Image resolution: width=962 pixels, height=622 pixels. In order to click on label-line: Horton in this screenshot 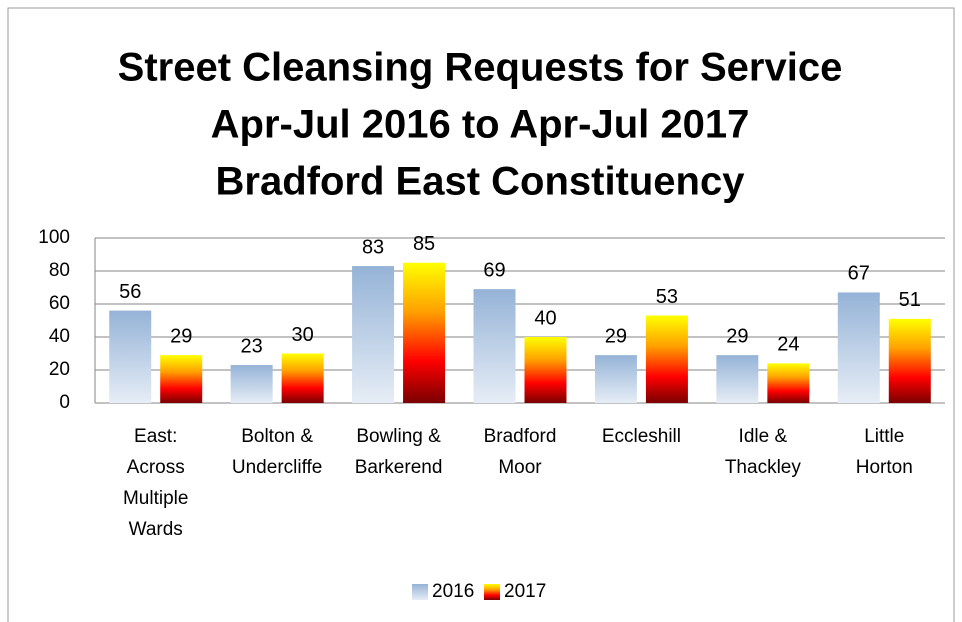, I will do `click(884, 467)`.